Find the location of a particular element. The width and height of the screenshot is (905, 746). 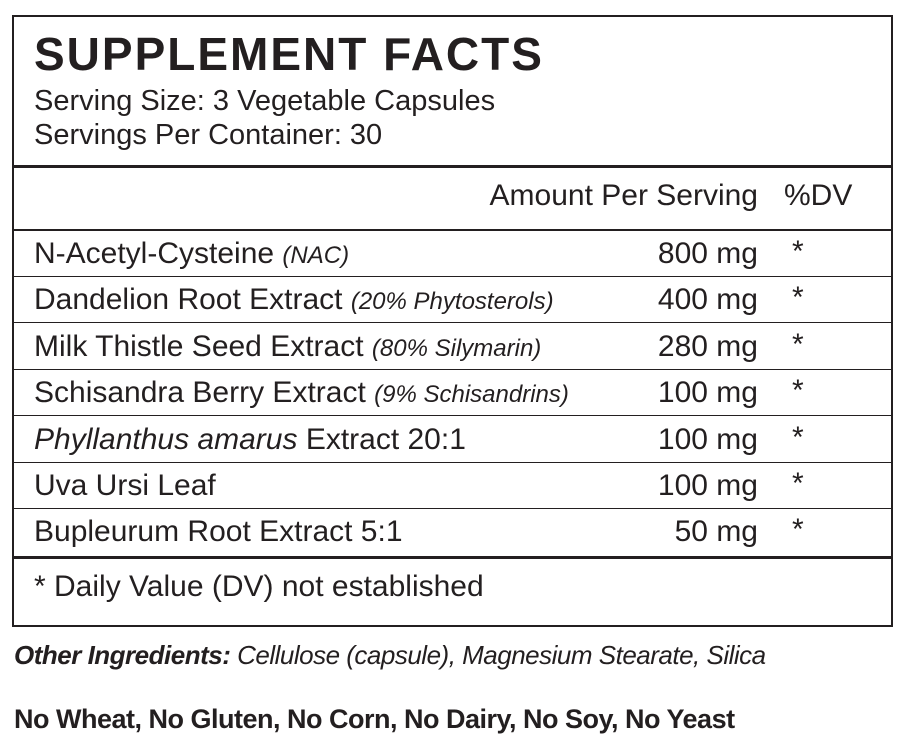

ingredient-name: Bupleurum Root Extract 5:1 is located at coordinates (218, 532).